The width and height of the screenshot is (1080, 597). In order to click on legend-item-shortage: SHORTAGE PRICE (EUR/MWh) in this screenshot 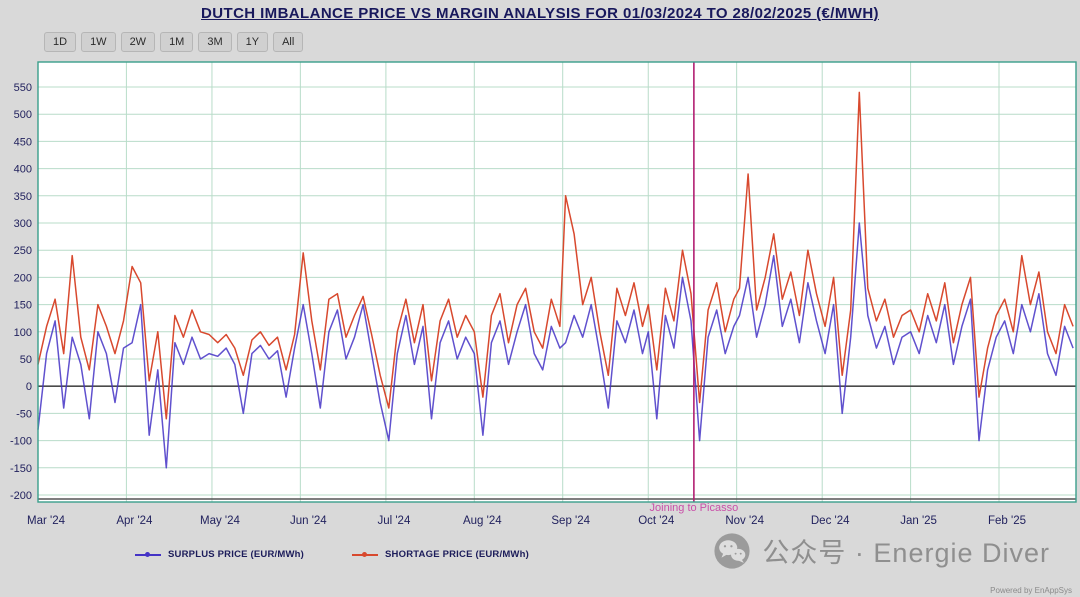, I will do `click(440, 554)`.